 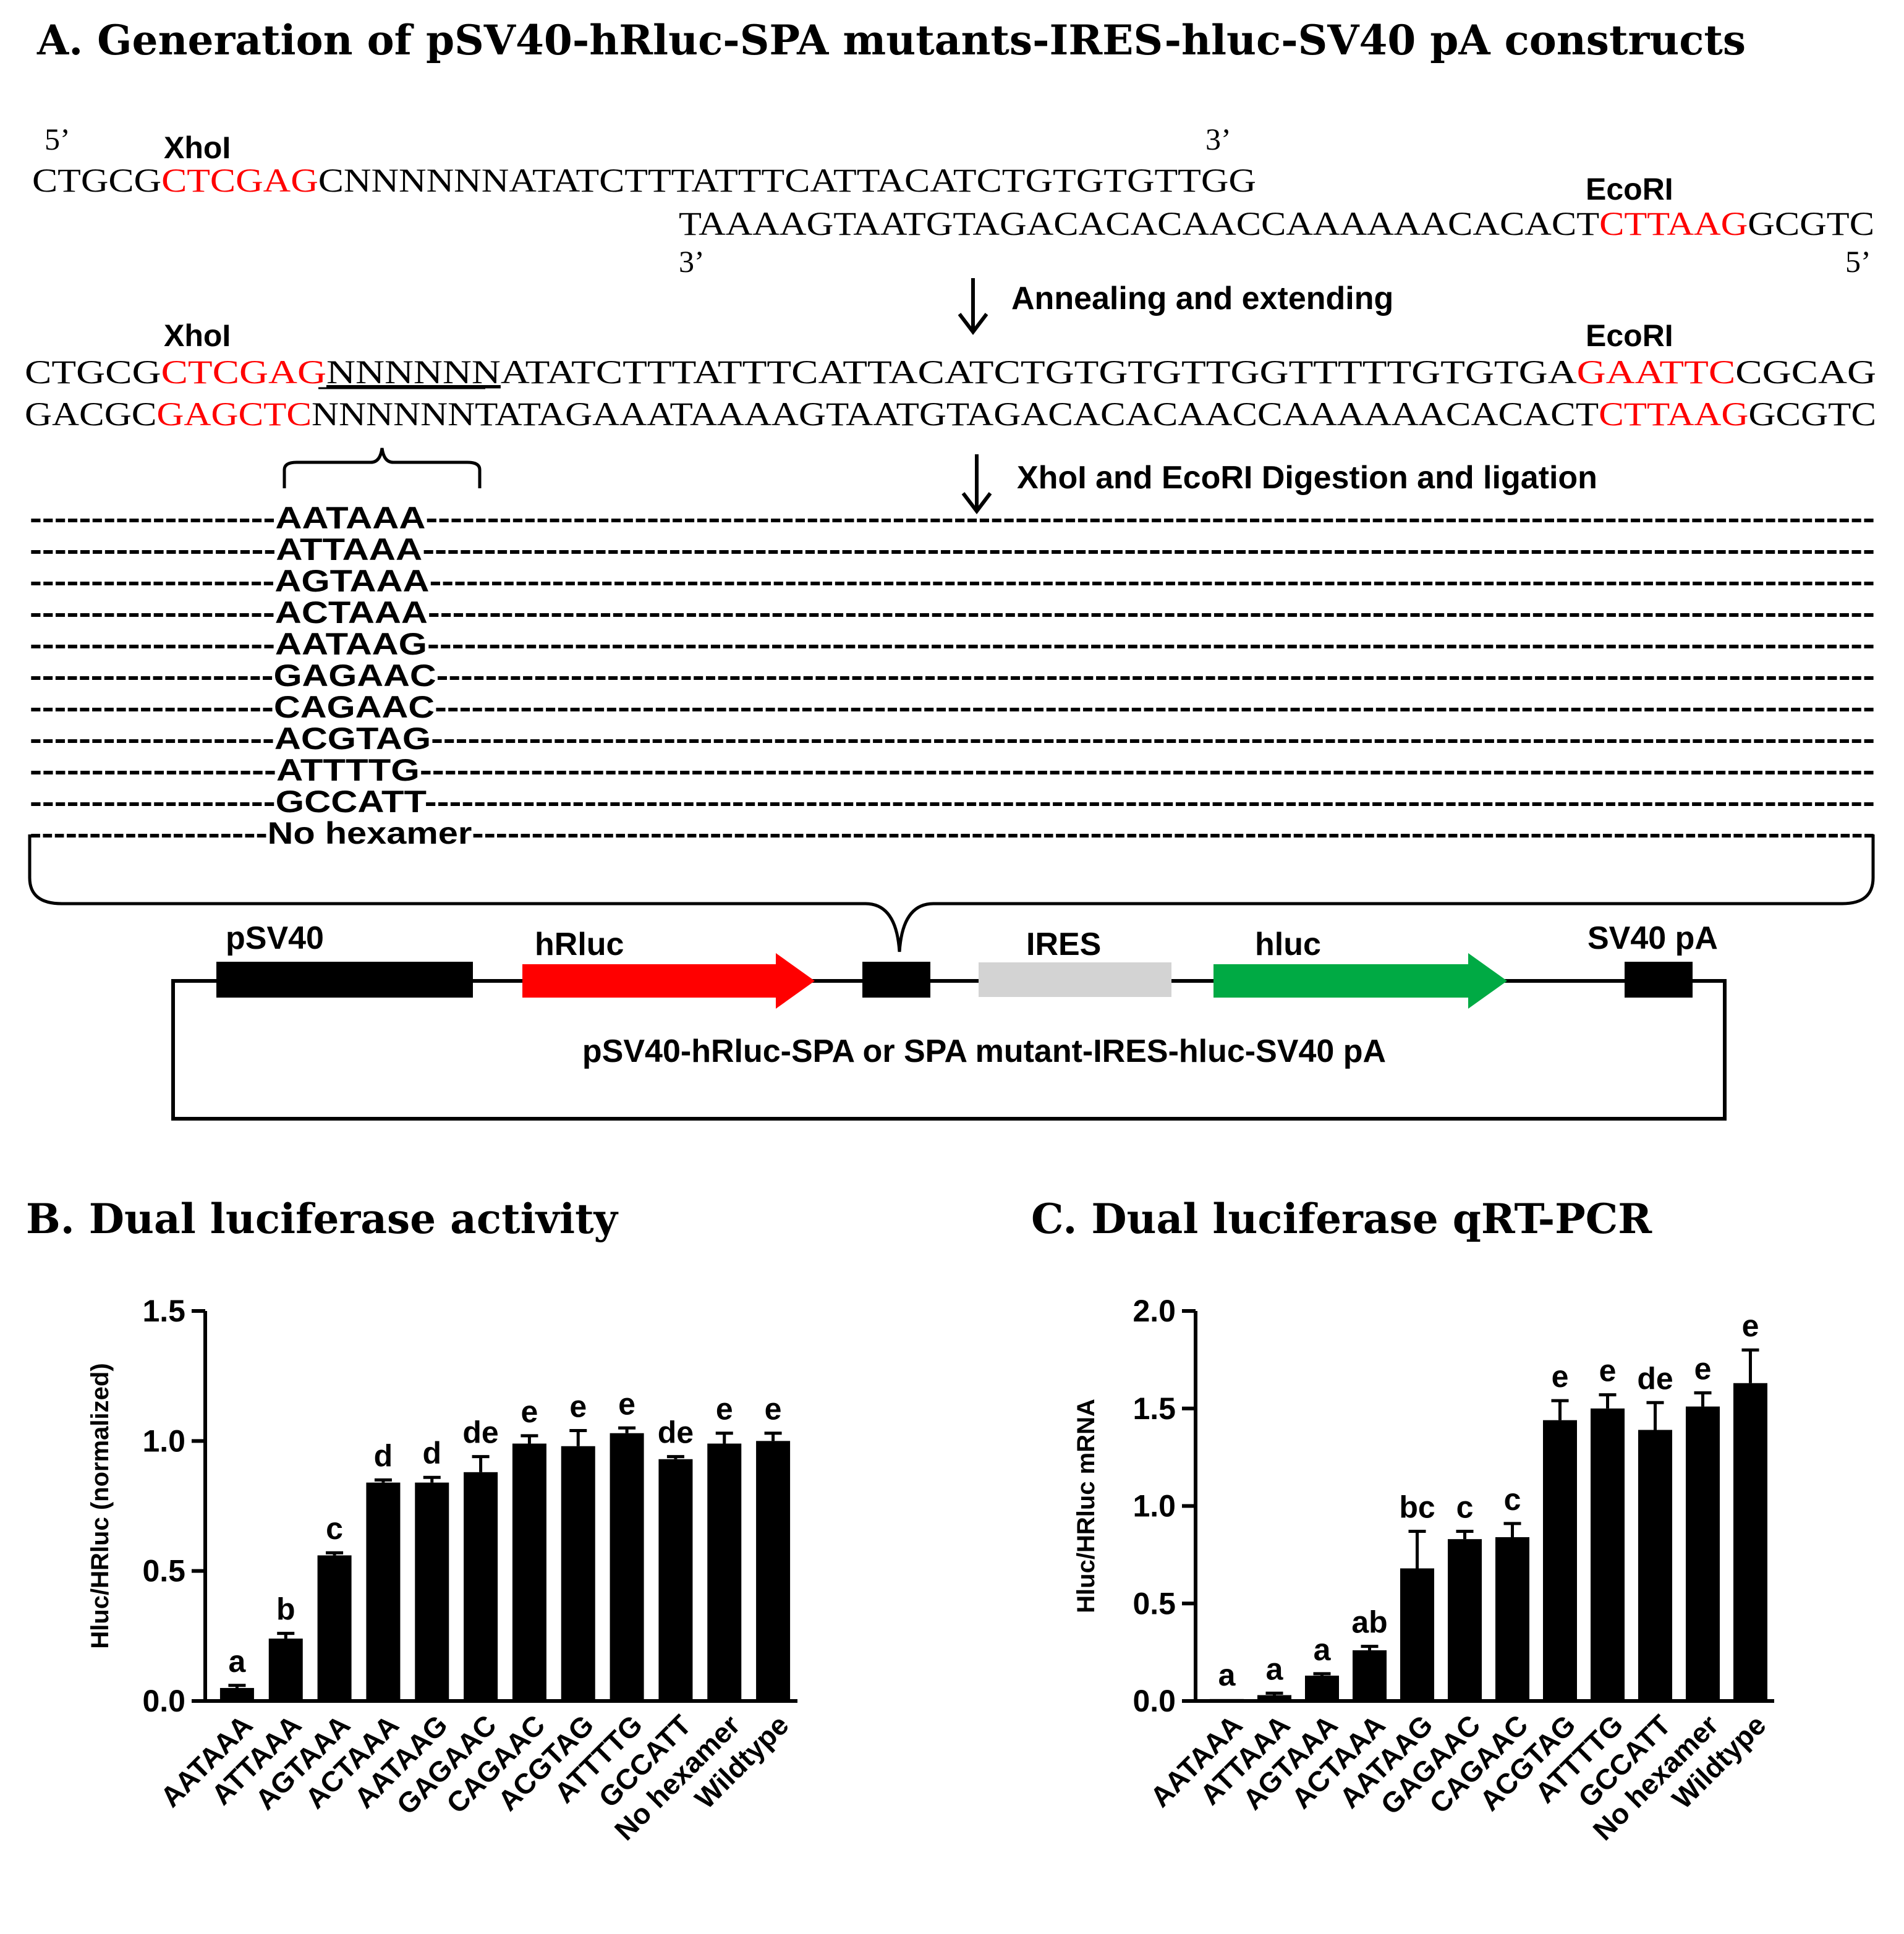 What do you see at coordinates (349, 549) in the screenshot?
I see `mutant-hexamer-label: ATTAAA` at bounding box center [349, 549].